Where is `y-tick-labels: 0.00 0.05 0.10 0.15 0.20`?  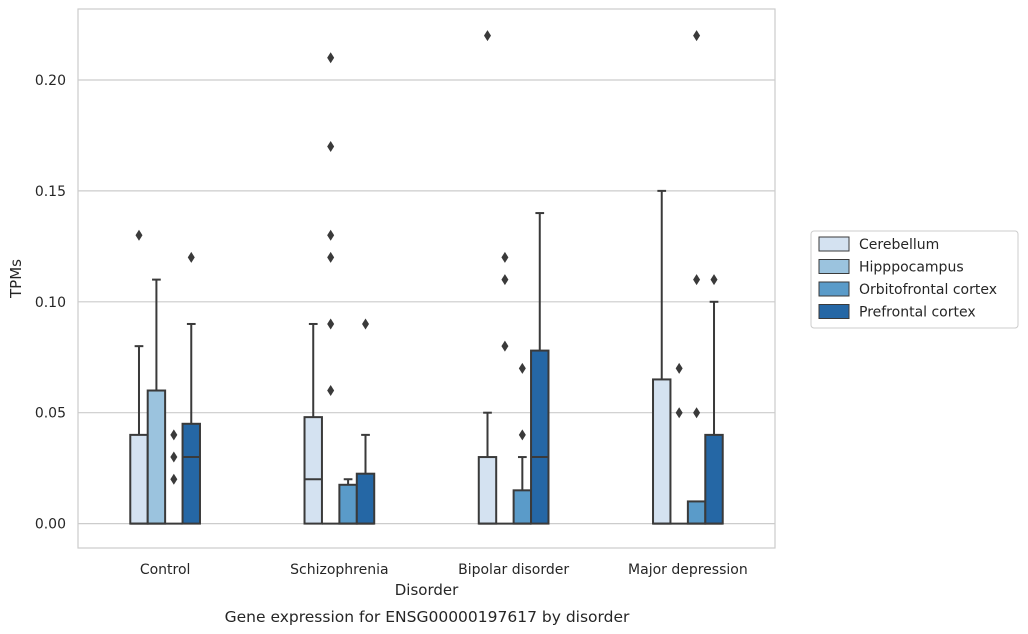 y-tick-labels: 0.00 0.05 0.10 0.15 0.20 is located at coordinates (50, 303).